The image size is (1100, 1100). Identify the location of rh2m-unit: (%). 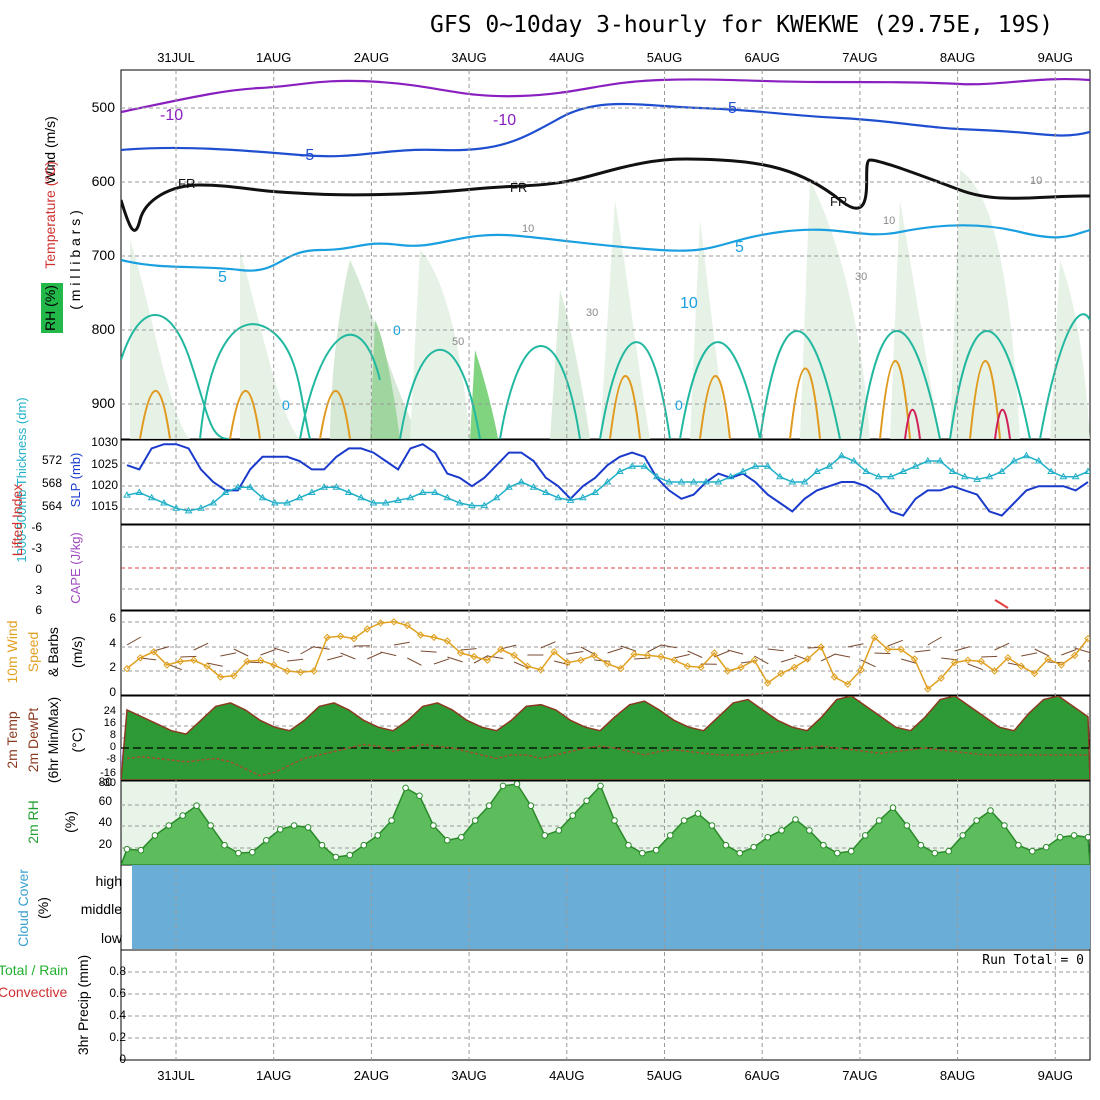
(70, 822).